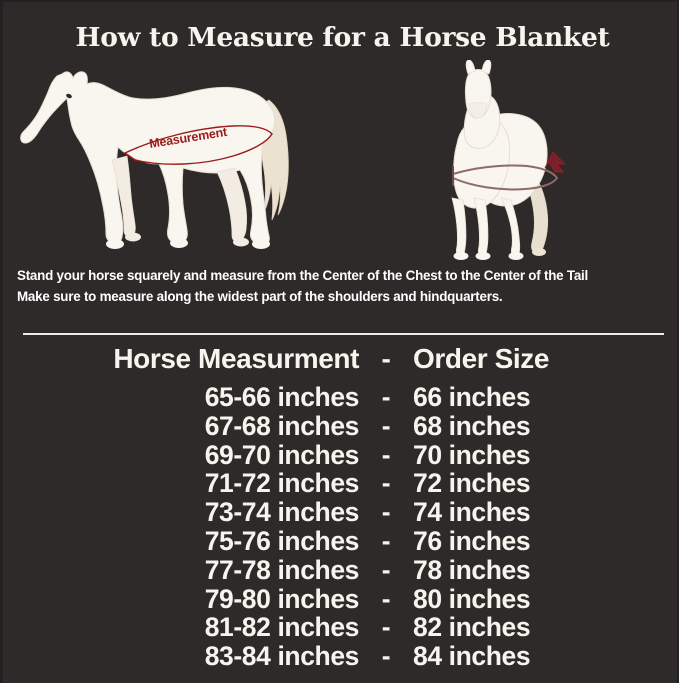  I want to click on table-row: 83-84 inches -84 inches, so click(340, 656).